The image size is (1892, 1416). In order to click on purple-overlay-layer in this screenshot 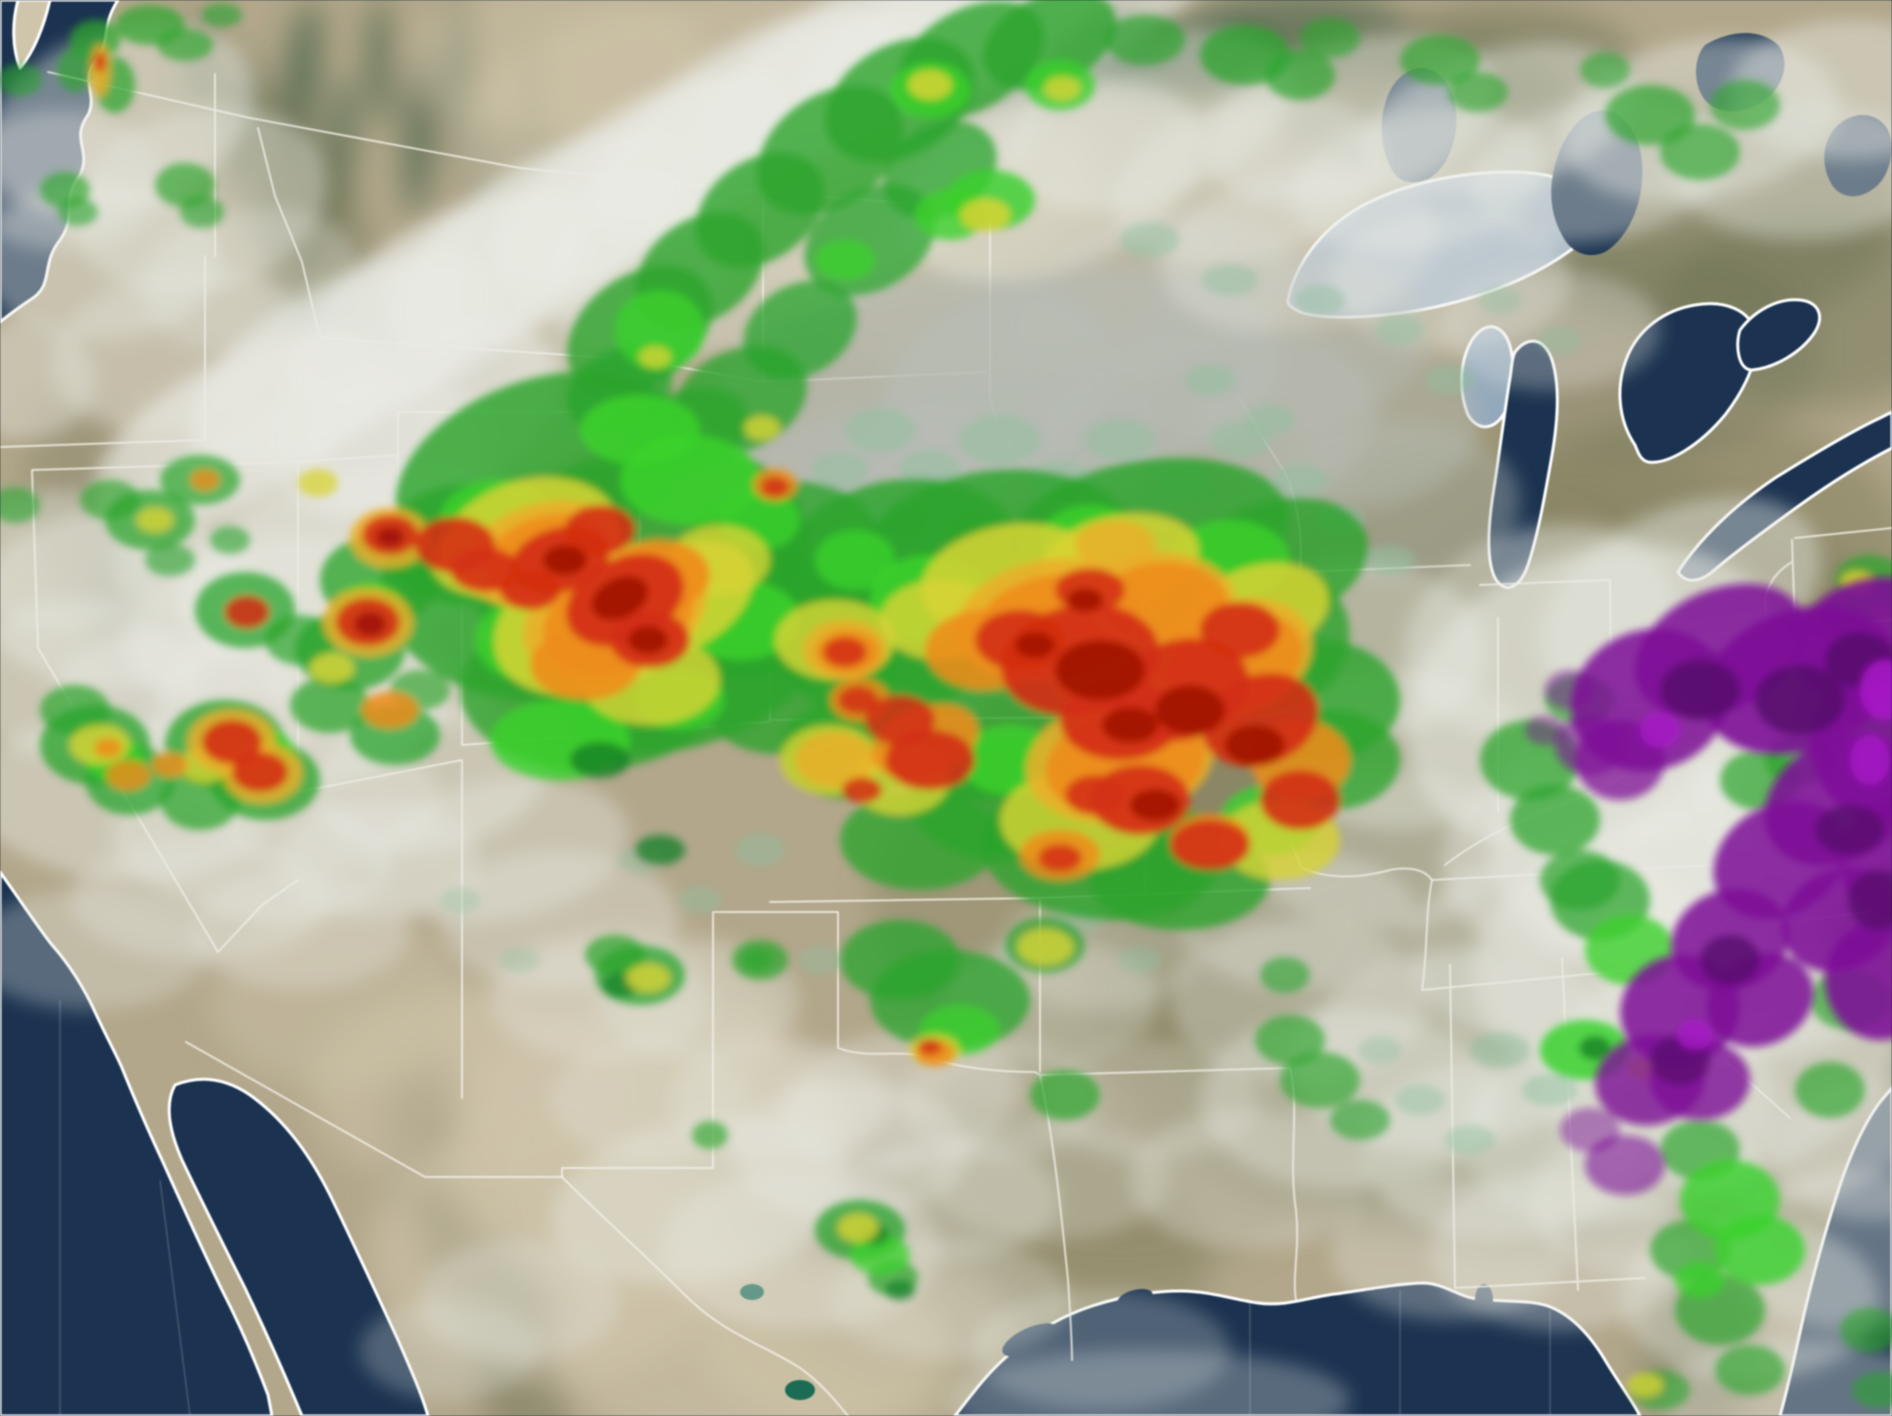, I will do `click(1708, 886)`.